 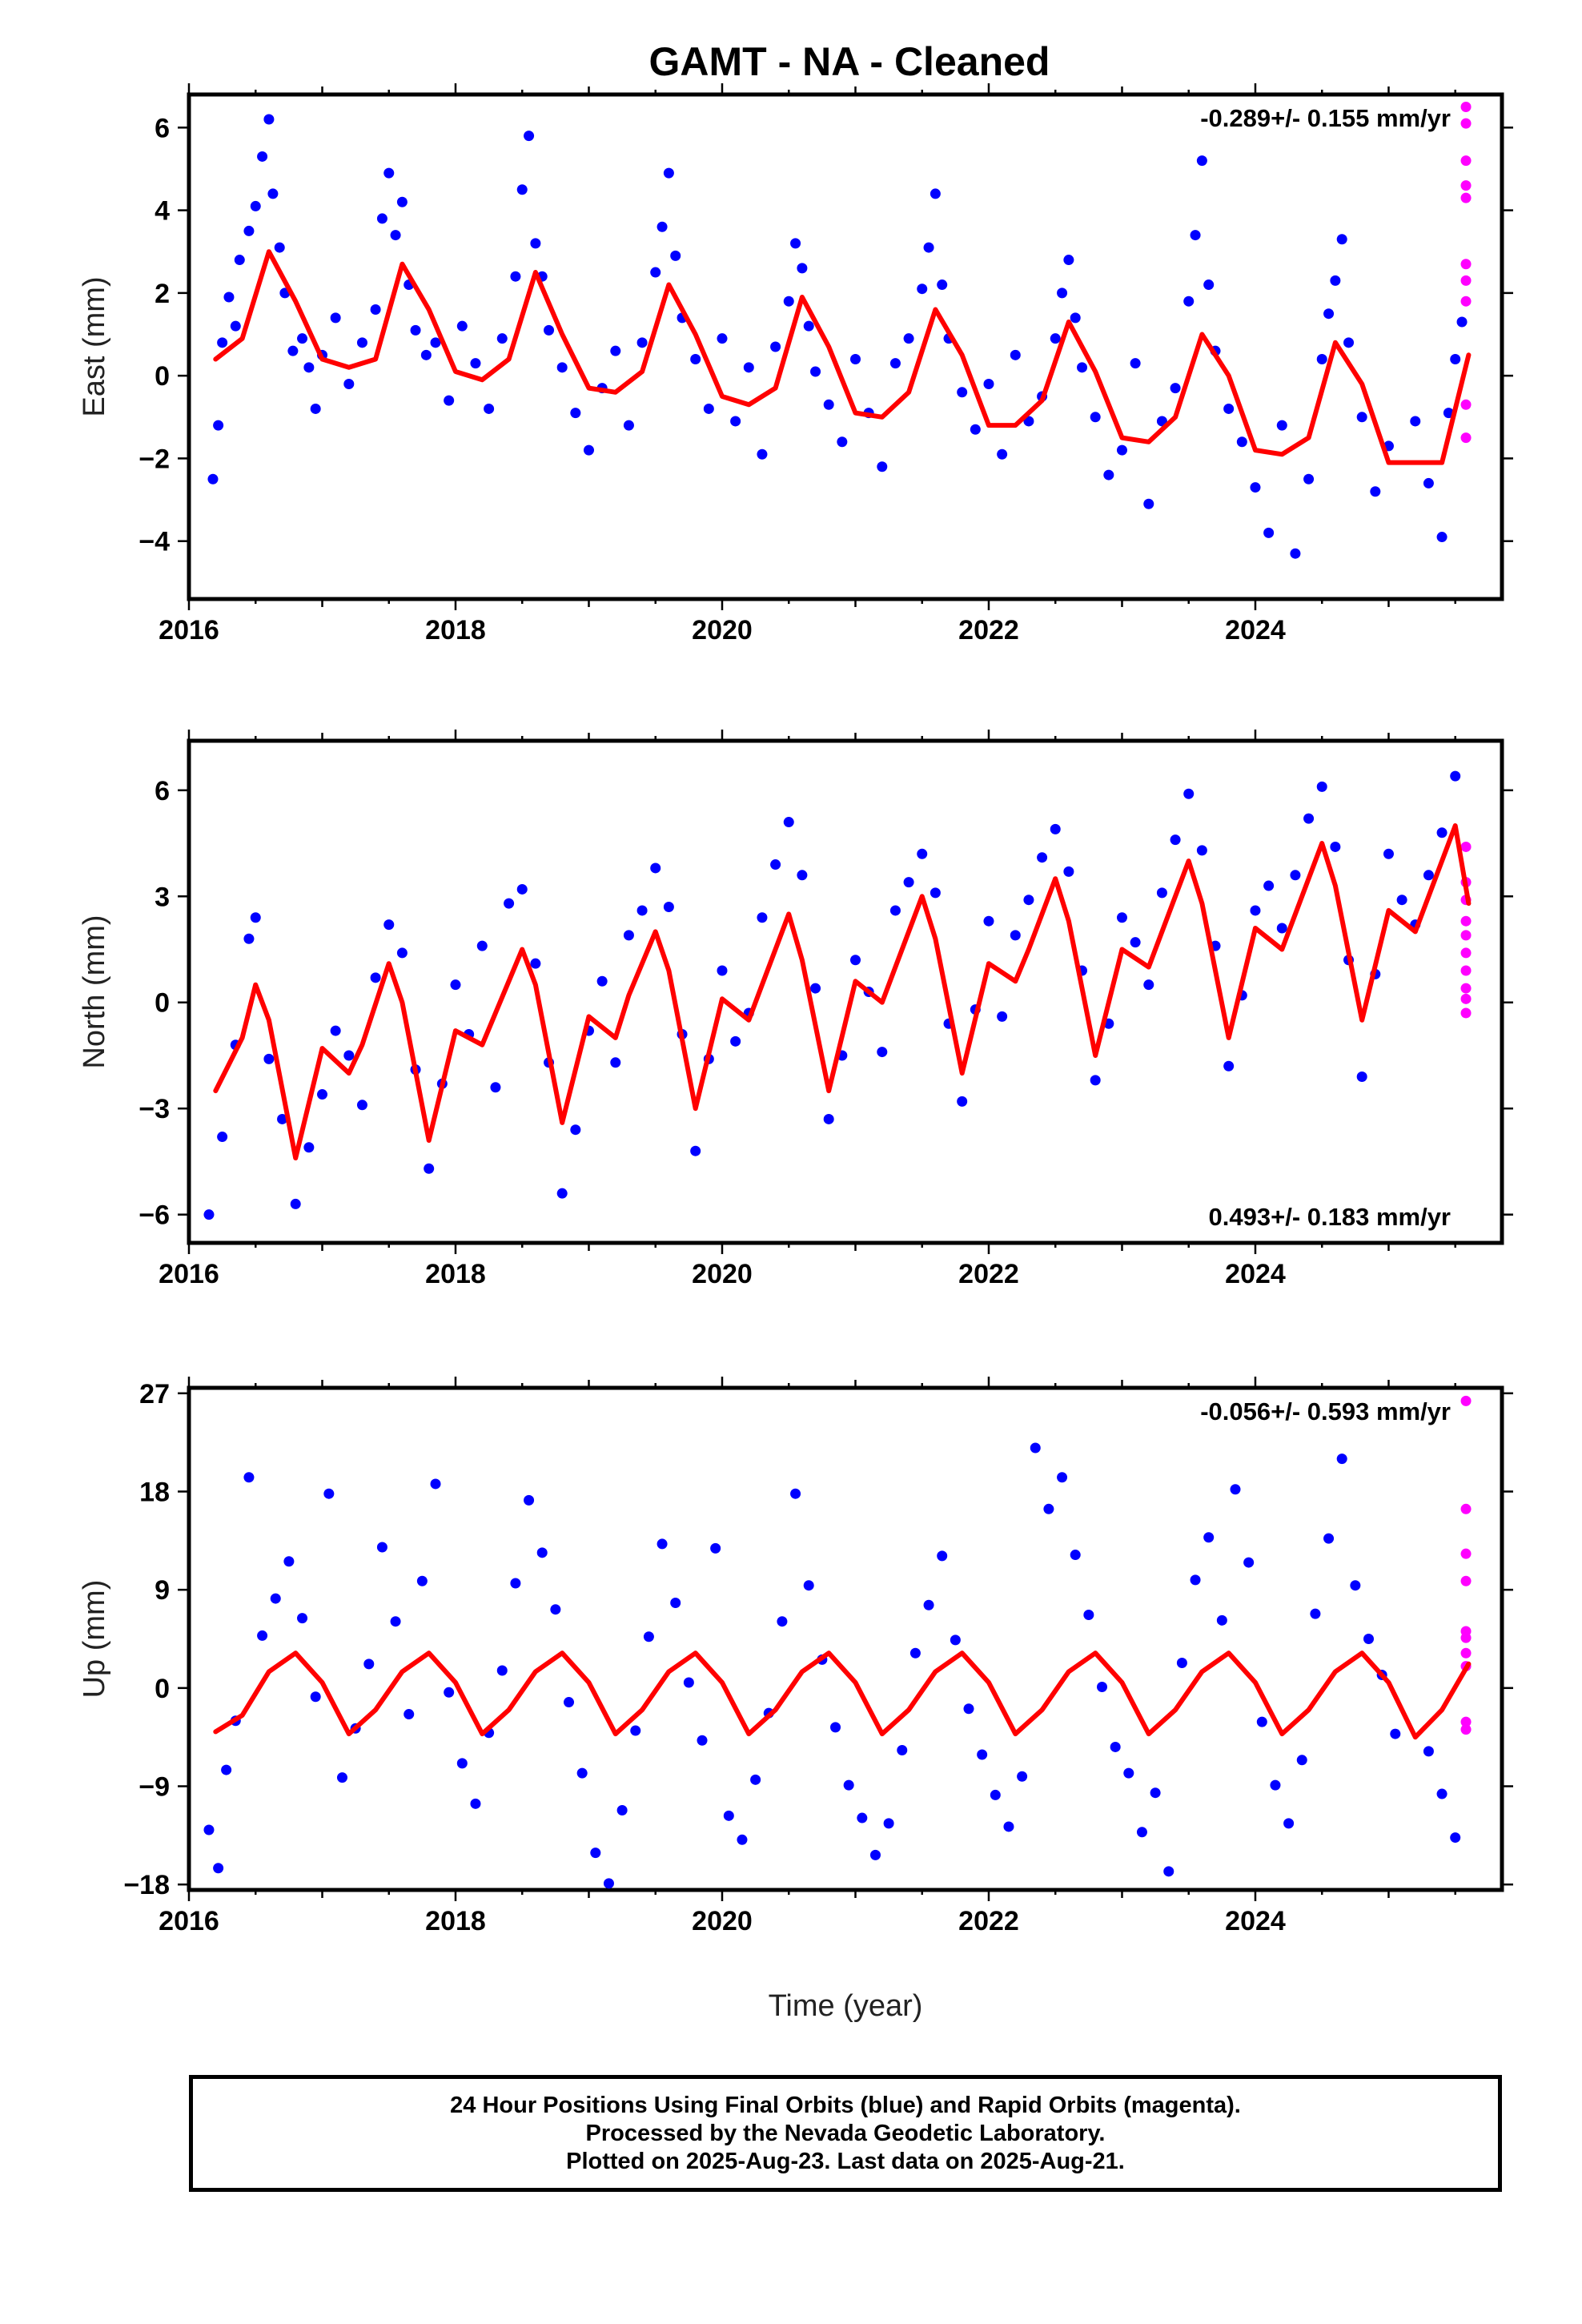 I want to click on up-rate-label: -0.056+/- 0.593 mm/yr, so click(x=1326, y=1411).